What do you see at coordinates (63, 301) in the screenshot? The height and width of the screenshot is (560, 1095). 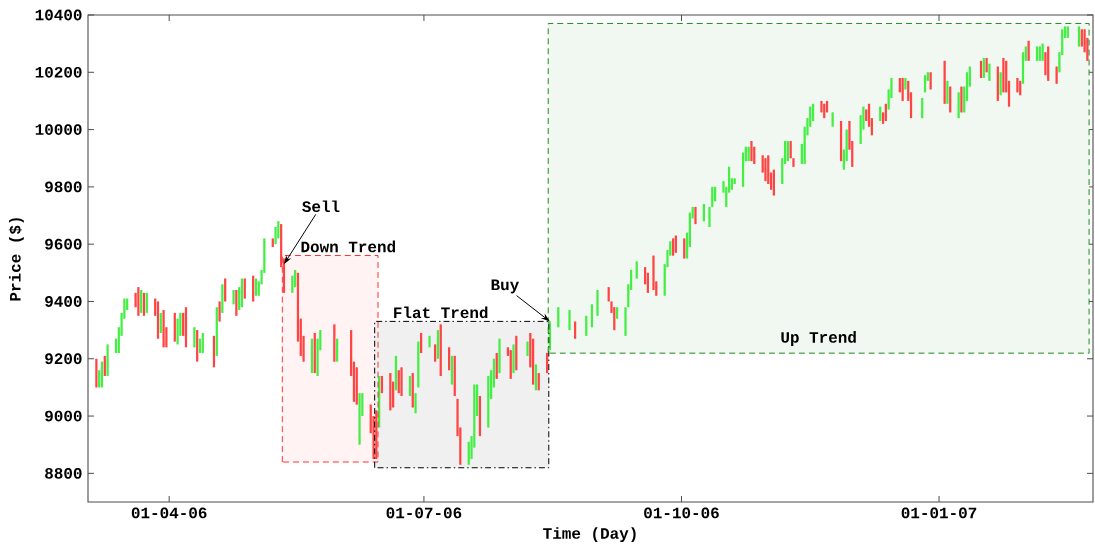 I see `y-tick-label: 9400` at bounding box center [63, 301].